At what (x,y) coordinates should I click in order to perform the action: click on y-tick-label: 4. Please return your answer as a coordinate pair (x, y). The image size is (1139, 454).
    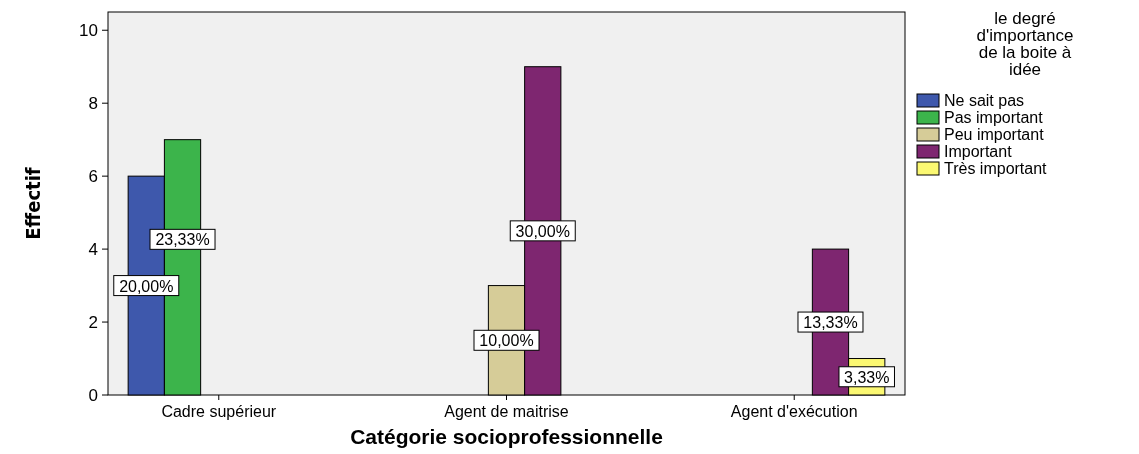
    Looking at the image, I should click on (93, 250).